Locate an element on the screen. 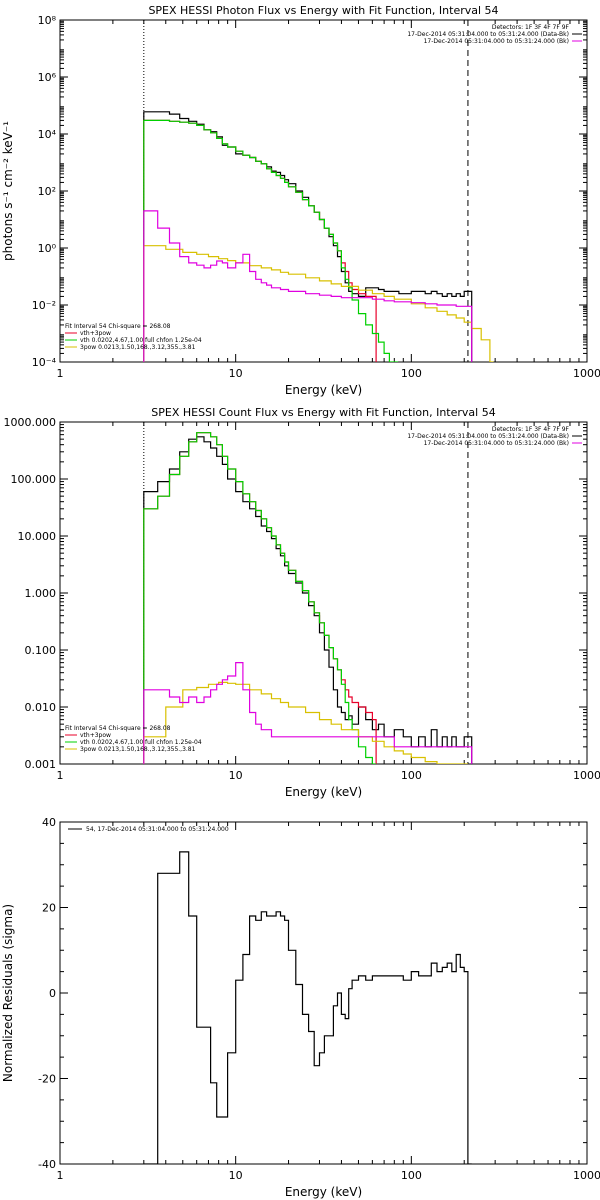 Image resolution: width=600 pixels, height=1200 pixels. y-tick-label: 100.000 is located at coordinates (34, 479).